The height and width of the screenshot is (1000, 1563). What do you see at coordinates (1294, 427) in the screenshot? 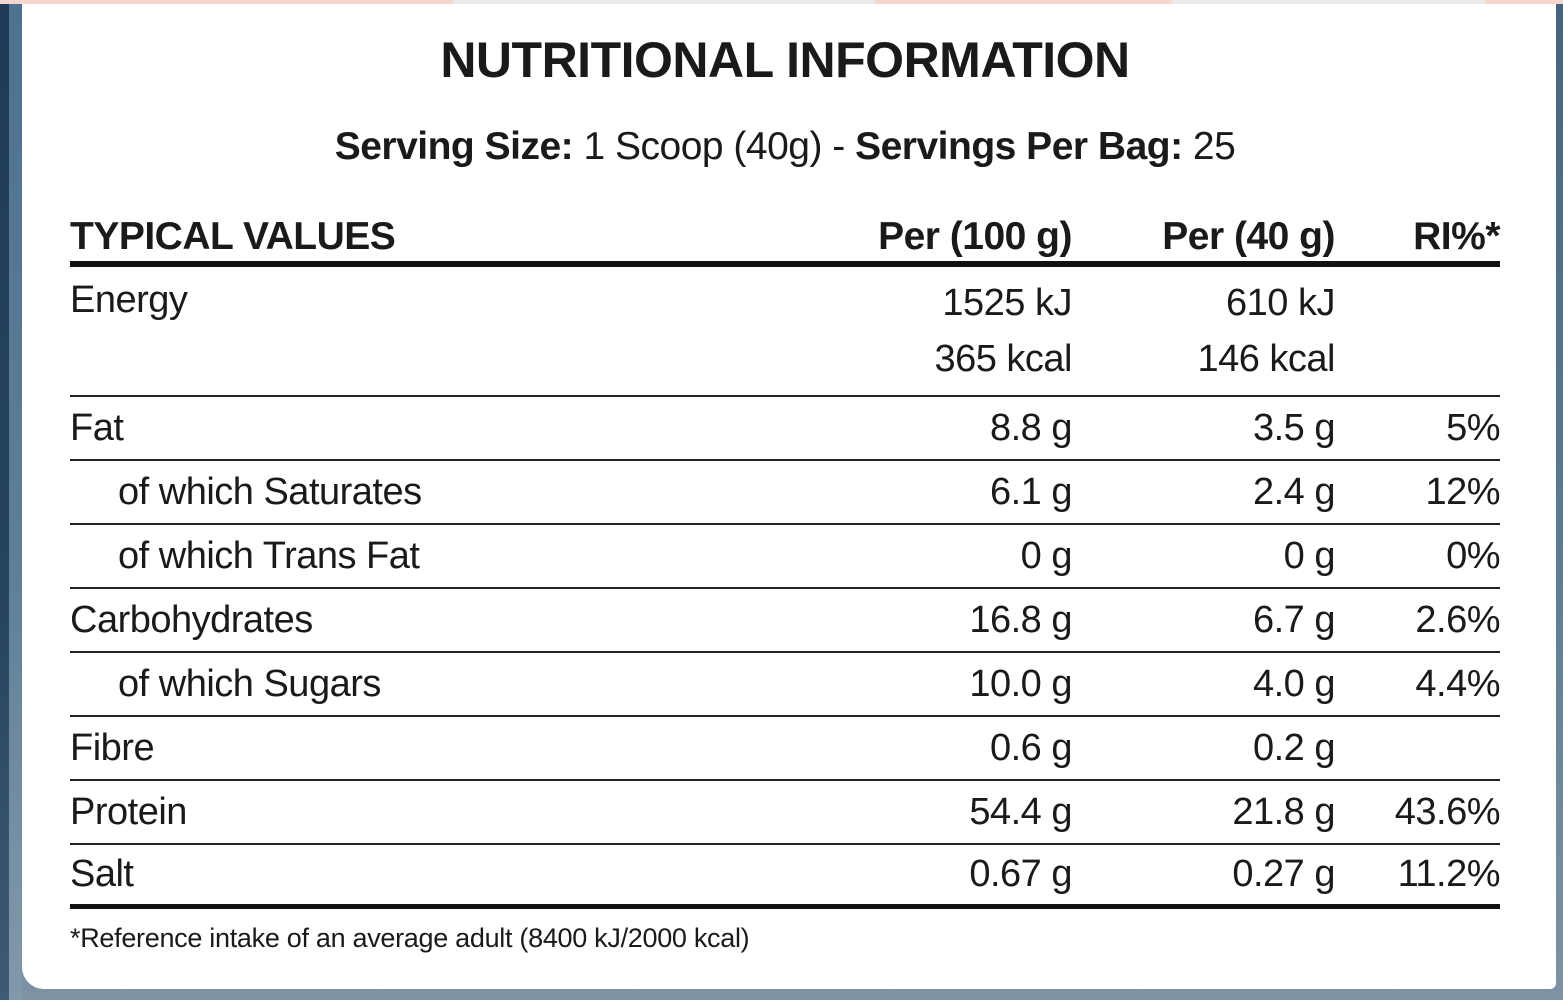
I see `per40-value: 3.5 g` at bounding box center [1294, 427].